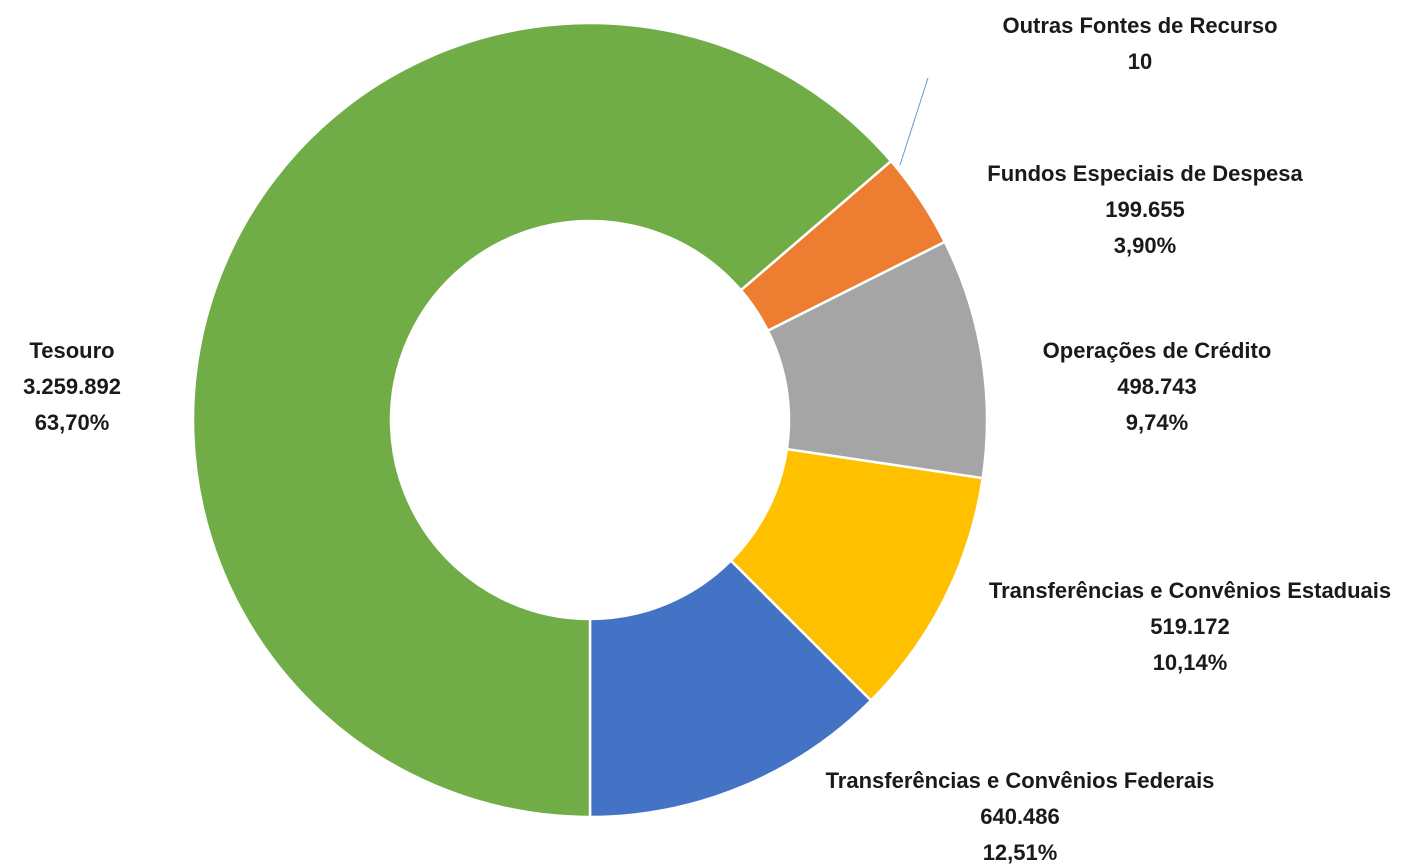 This screenshot has width=1427, height=865. I want to click on slice-label: Tesouro, so click(71, 350).